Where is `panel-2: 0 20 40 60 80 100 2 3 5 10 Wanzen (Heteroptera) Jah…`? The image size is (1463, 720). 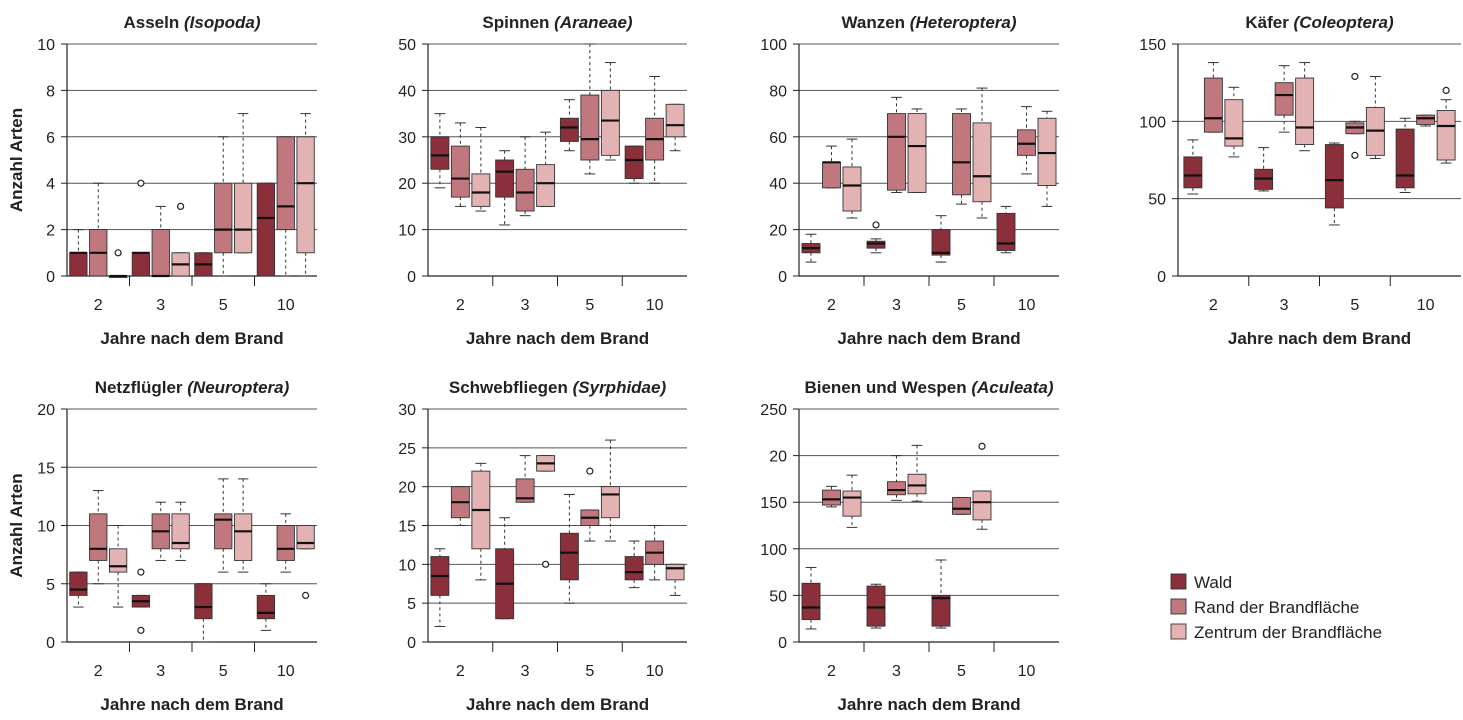
panel-2: 0 20 40 60 80 100 2 3 5 10 Wanzen (Heteroptera) Jah… is located at coordinates (909, 180).